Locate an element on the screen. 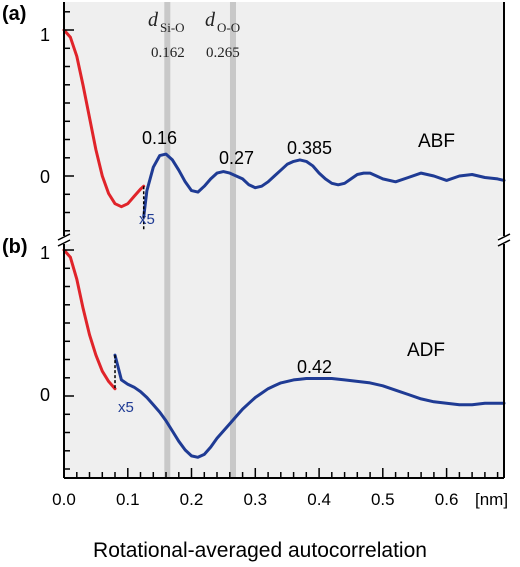 The width and height of the screenshot is (520, 567). panel-b-series-long-range-line is located at coordinates (309, 406).